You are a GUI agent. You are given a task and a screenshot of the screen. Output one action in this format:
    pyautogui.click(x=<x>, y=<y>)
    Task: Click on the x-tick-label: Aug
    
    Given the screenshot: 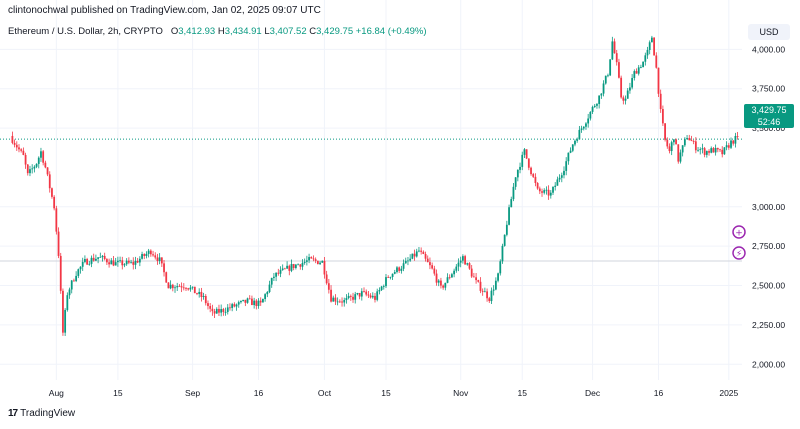 What is the action you would take?
    pyautogui.click(x=56, y=393)
    